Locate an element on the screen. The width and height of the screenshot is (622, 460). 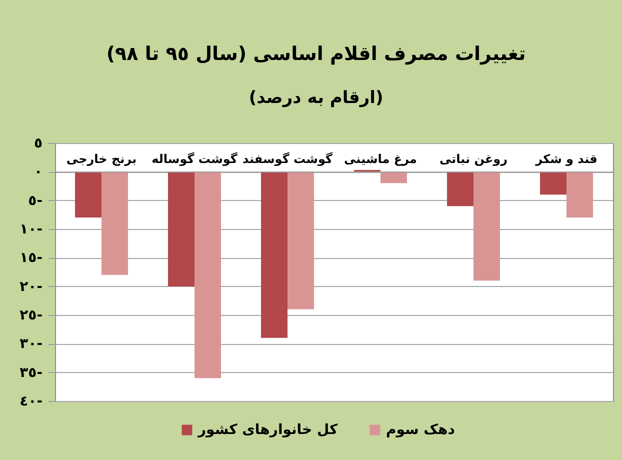
legend-label: دهک سوم is located at coordinates (420, 430).